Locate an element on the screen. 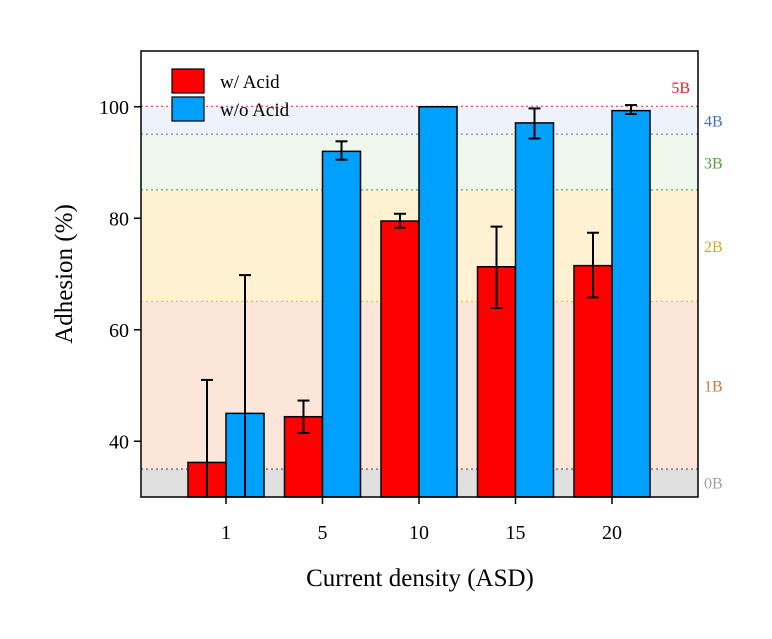 The height and width of the screenshot is (639, 772). grade-label-0B: 0B is located at coordinates (713, 484).